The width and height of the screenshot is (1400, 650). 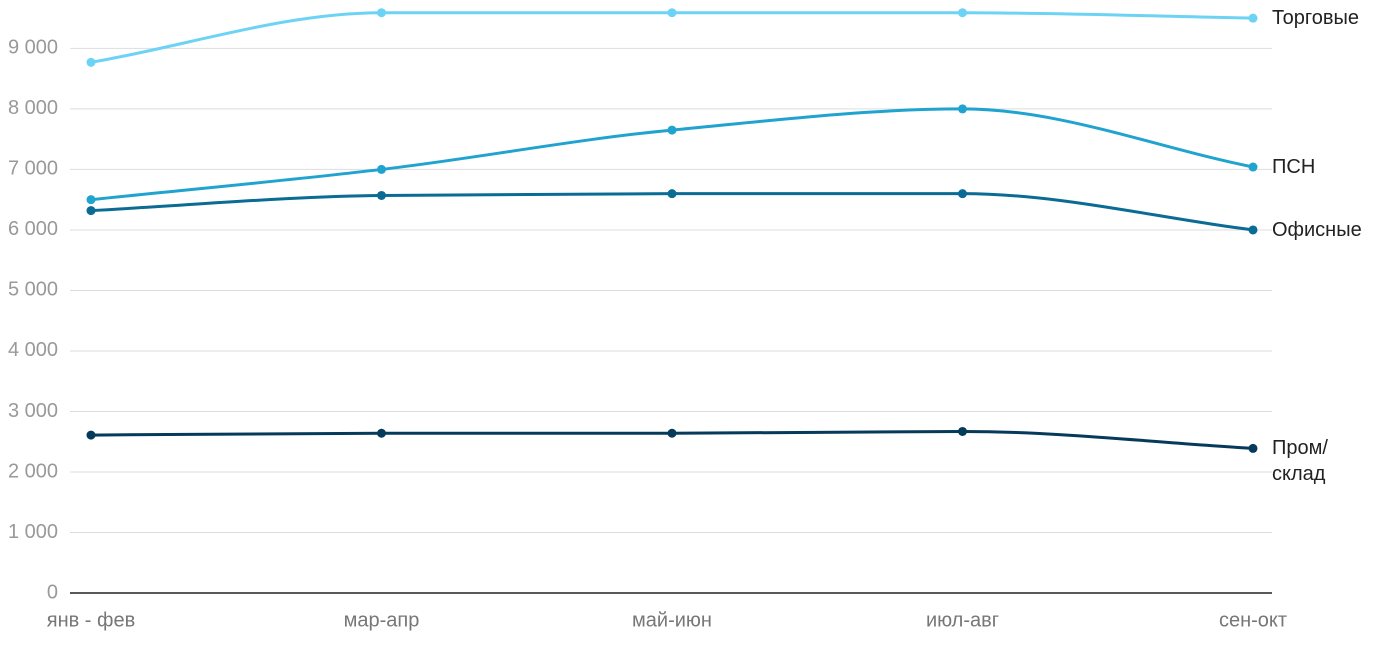 What do you see at coordinates (33, 532) in the screenshot?
I see `y-tick-label: 1 000` at bounding box center [33, 532].